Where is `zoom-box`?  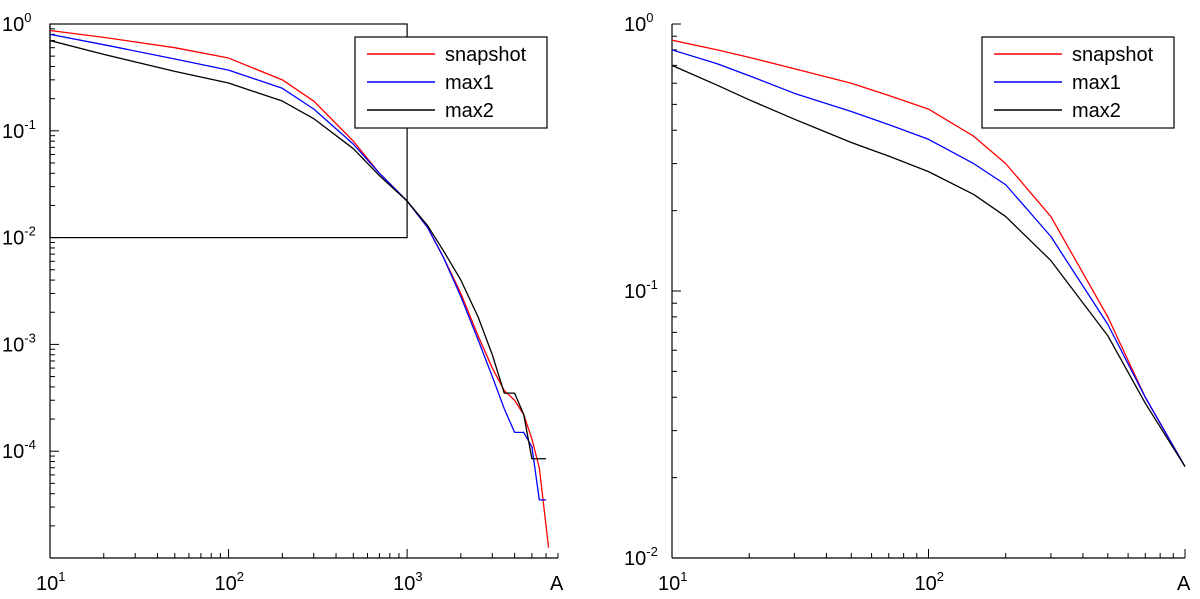
zoom-box is located at coordinates (228, 131).